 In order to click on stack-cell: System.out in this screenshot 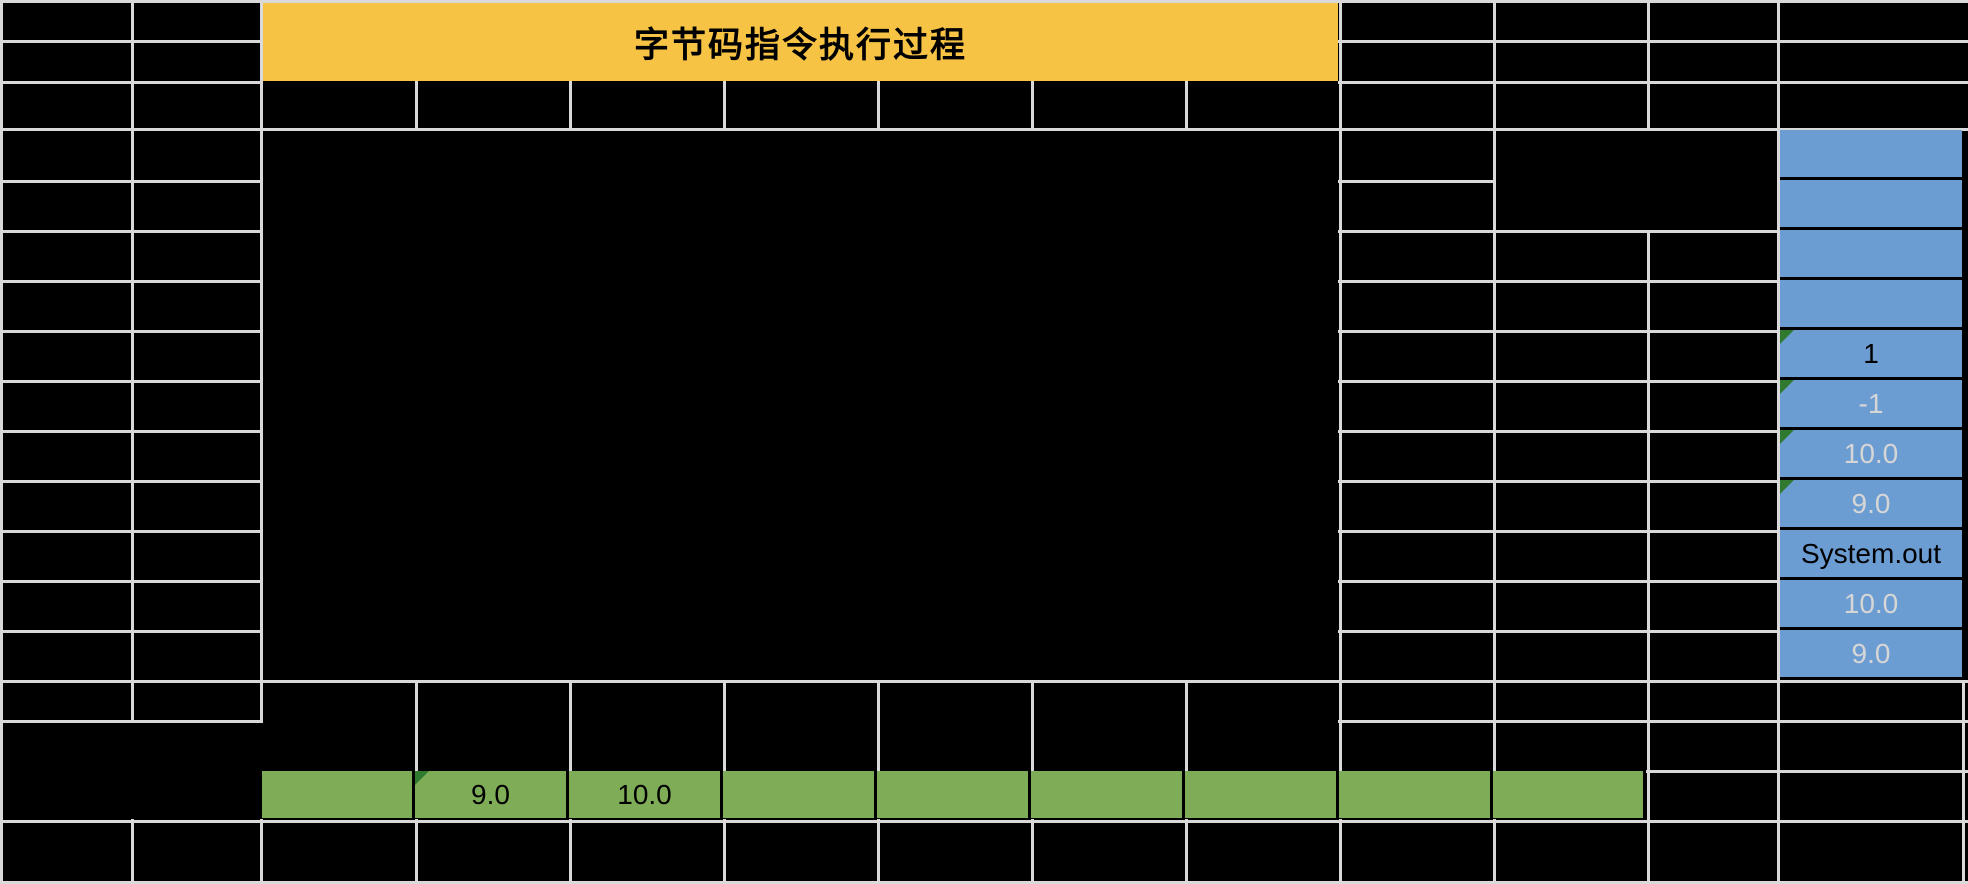, I will do `click(1871, 553)`.